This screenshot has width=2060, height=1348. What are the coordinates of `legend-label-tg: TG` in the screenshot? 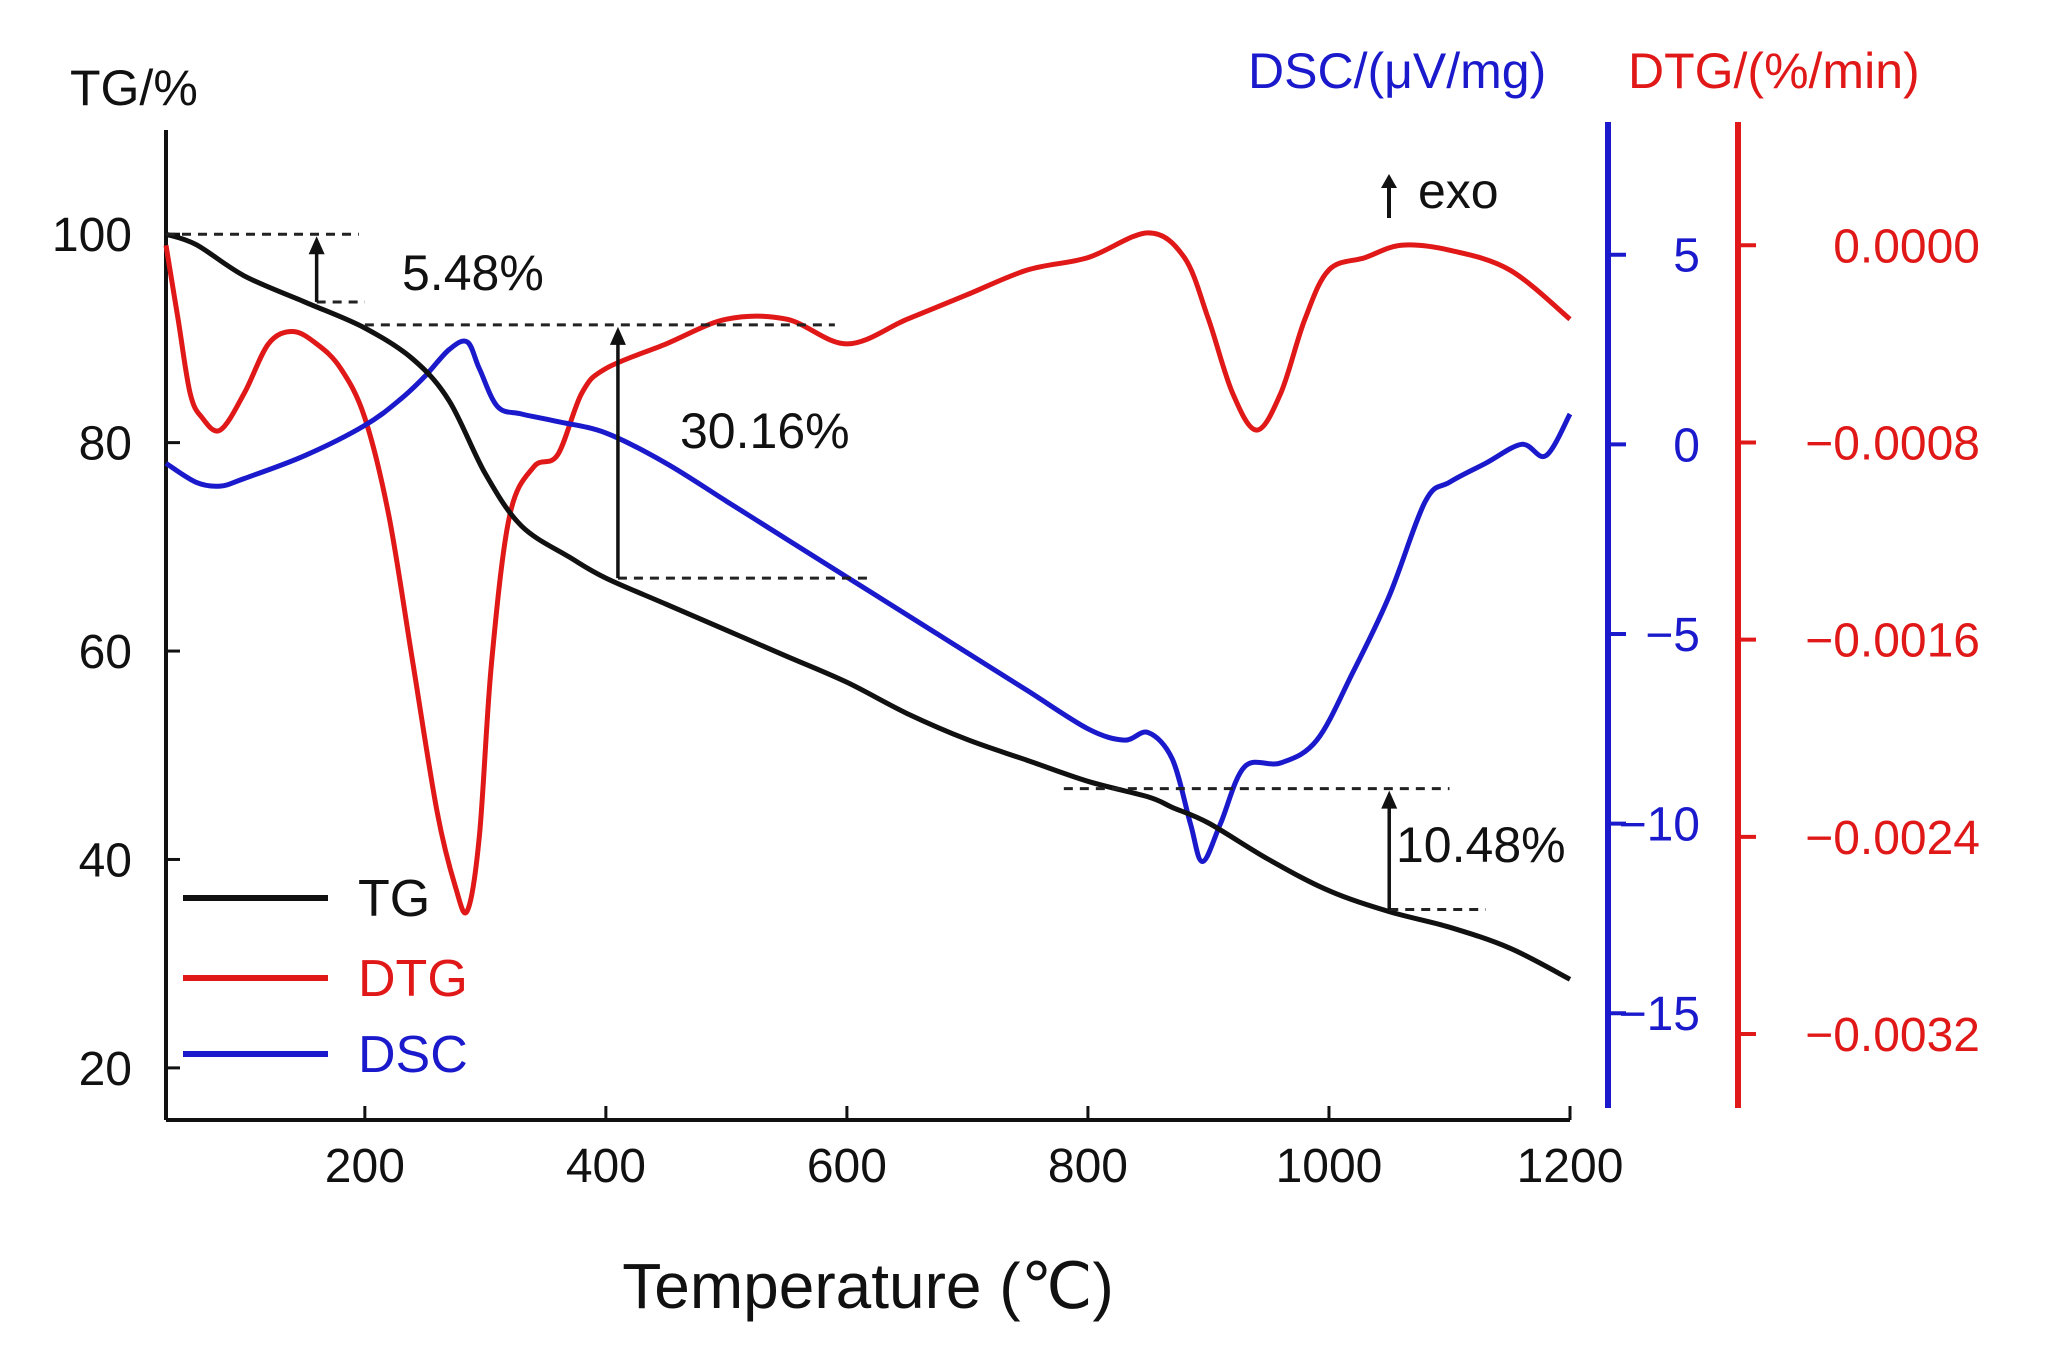 It's located at (394, 899).